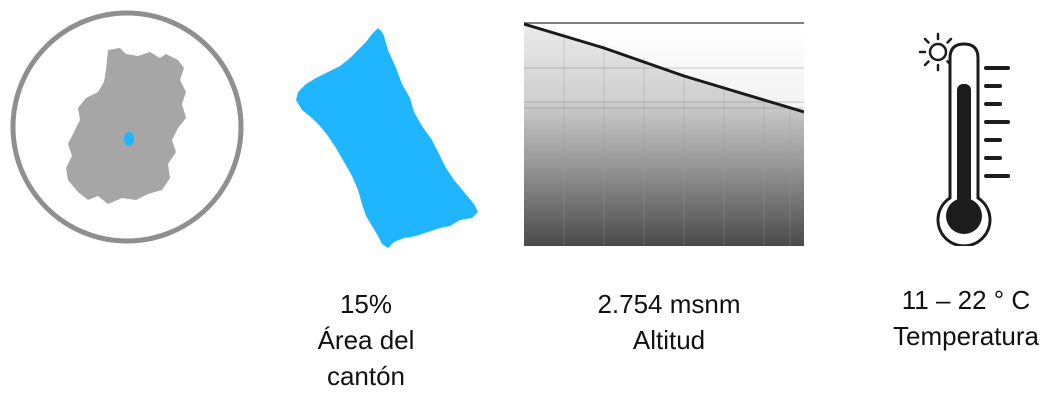 This screenshot has width=1059, height=394. What do you see at coordinates (366, 376) in the screenshot?
I see `area-label-line2: cantón` at bounding box center [366, 376].